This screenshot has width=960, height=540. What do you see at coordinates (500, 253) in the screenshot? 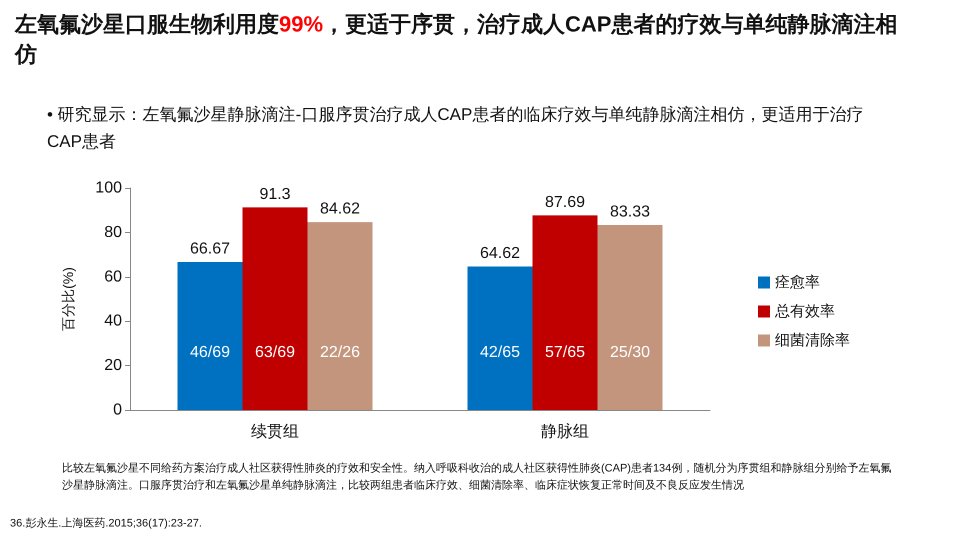
I see `data-label: 64.62` at bounding box center [500, 253].